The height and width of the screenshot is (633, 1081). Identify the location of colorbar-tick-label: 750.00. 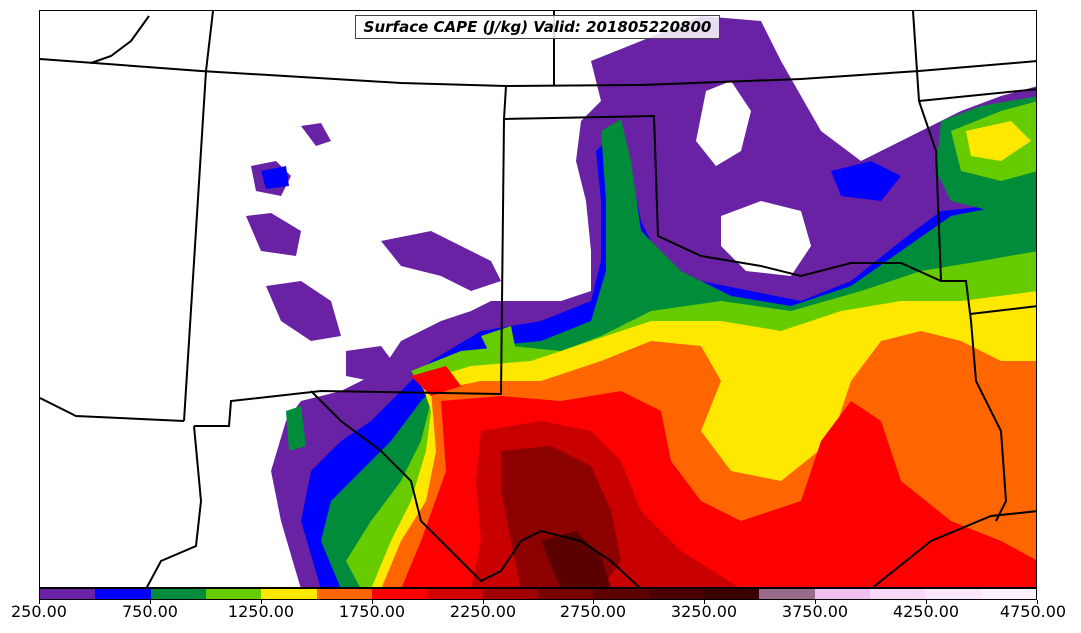
(150, 611).